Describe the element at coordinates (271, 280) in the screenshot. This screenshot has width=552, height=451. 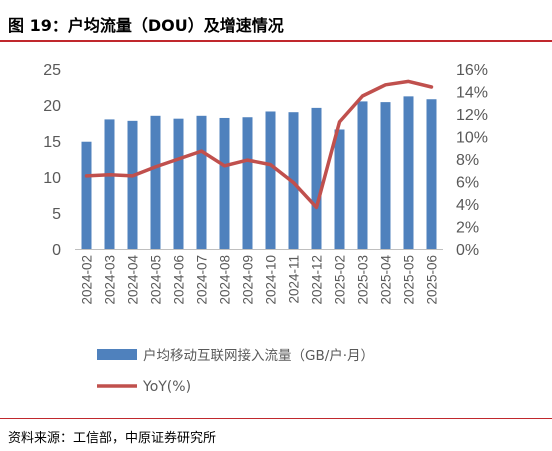
I see `x-tick-label: 2024-10` at that location.